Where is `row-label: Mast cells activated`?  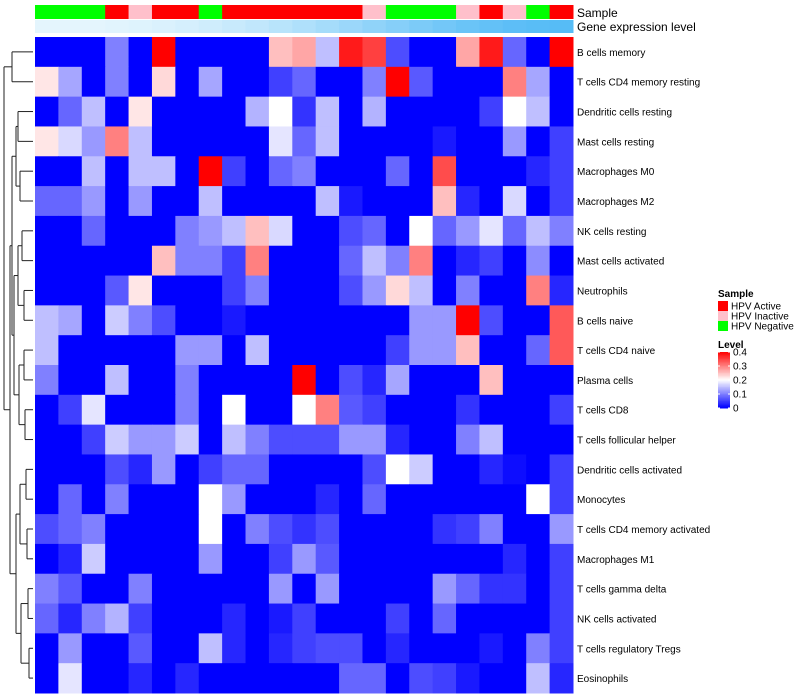
row-label: Mast cells activated is located at coordinates (620, 262).